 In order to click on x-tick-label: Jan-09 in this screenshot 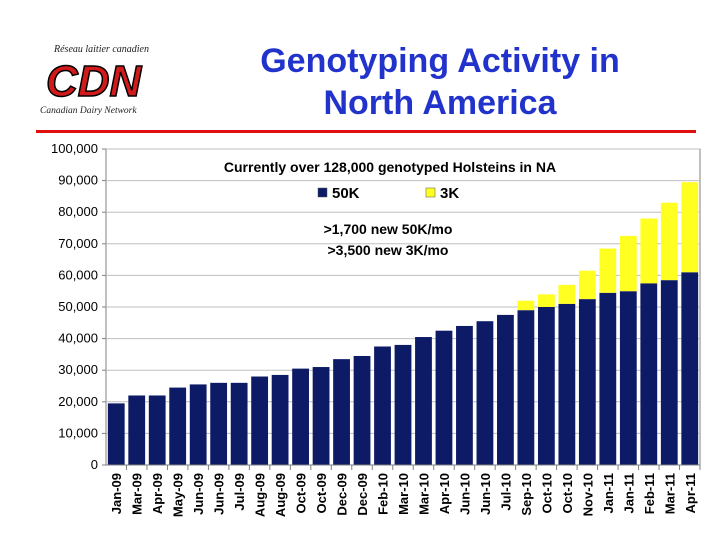, I will do `click(116, 493)`.